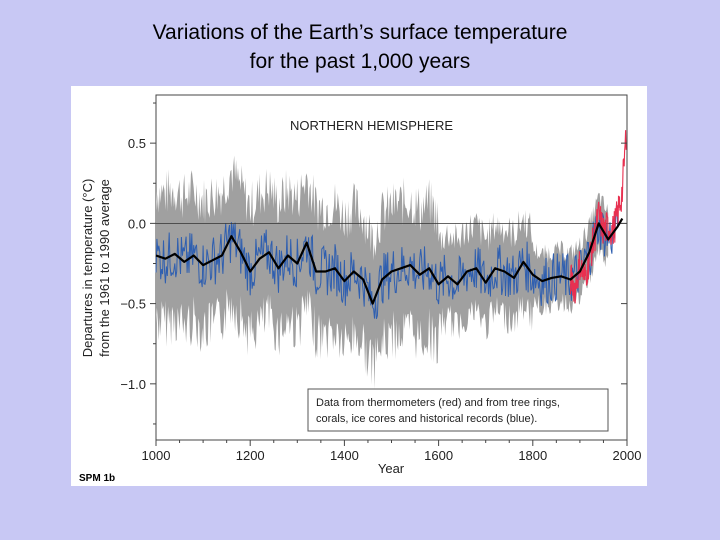 The image size is (720, 540). Describe the element at coordinates (458, 410) in the screenshot. I see `legend-box` at that location.